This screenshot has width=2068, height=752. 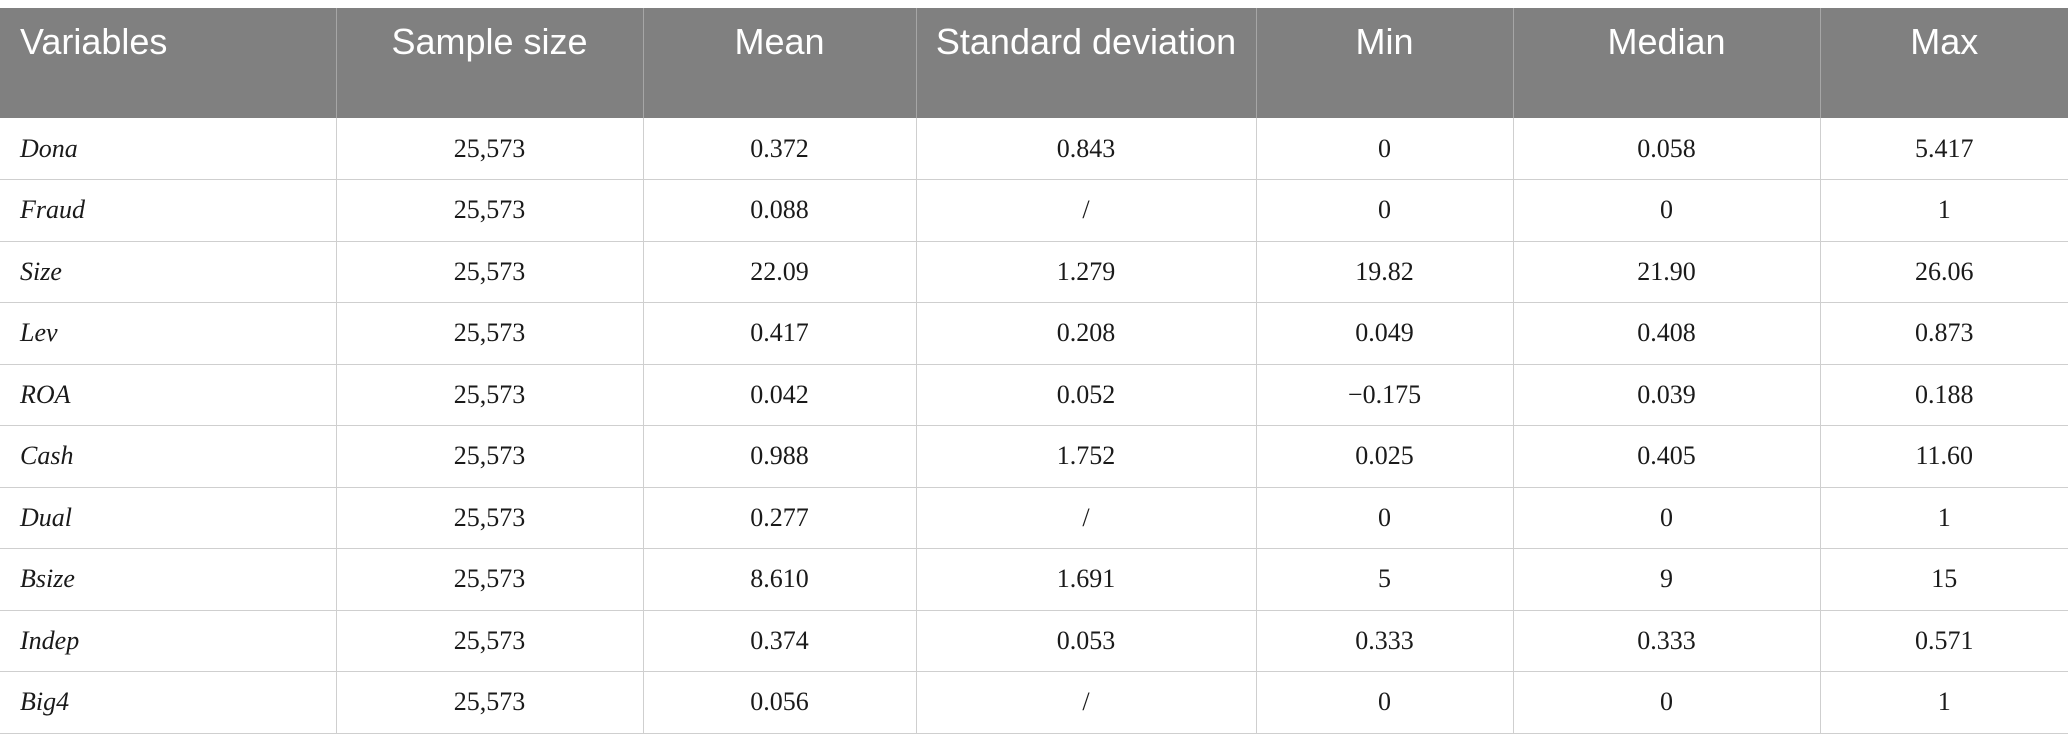 What do you see at coordinates (168, 149) in the screenshot?
I see `cell-variable: Dona` at bounding box center [168, 149].